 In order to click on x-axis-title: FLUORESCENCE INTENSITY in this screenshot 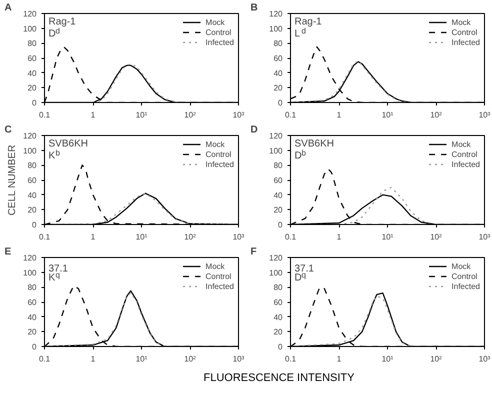, I will do `click(279, 378)`.